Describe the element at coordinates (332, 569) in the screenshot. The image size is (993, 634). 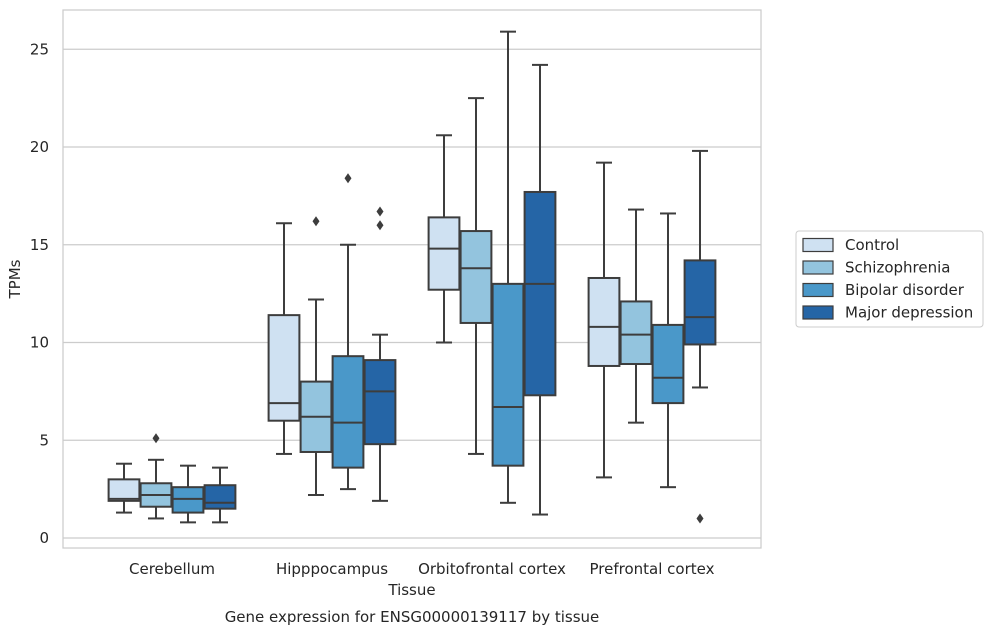
I see `x-tick-label: Hipppocampus` at that location.